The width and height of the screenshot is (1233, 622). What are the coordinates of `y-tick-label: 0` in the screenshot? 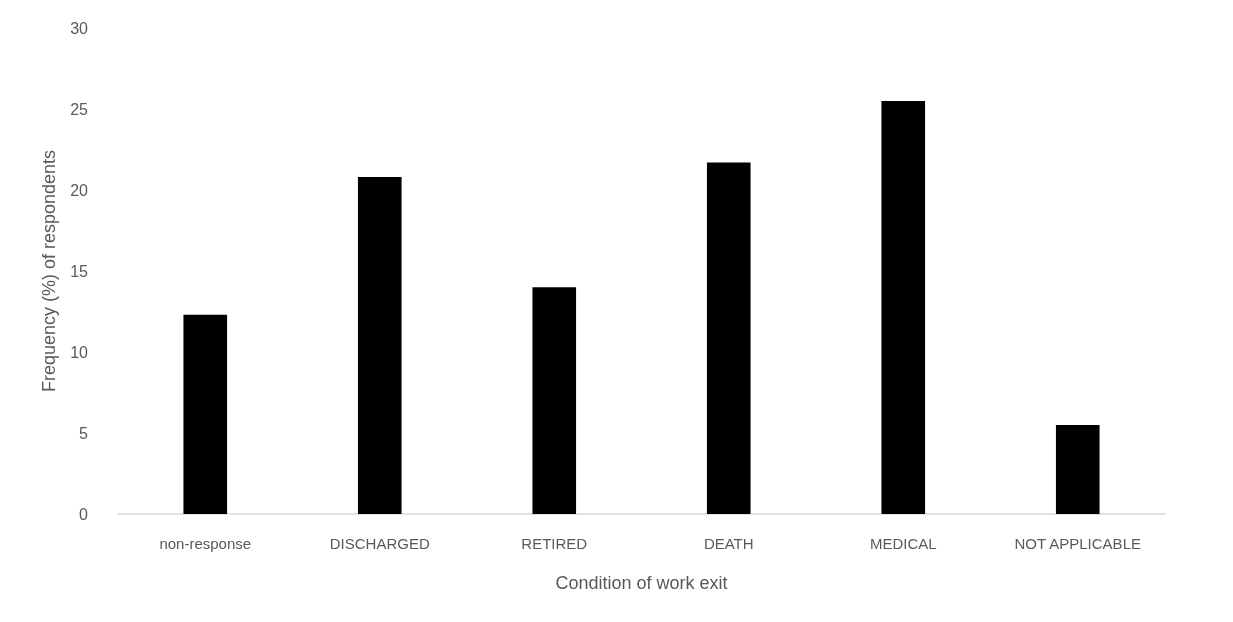 It's located at (84, 514).